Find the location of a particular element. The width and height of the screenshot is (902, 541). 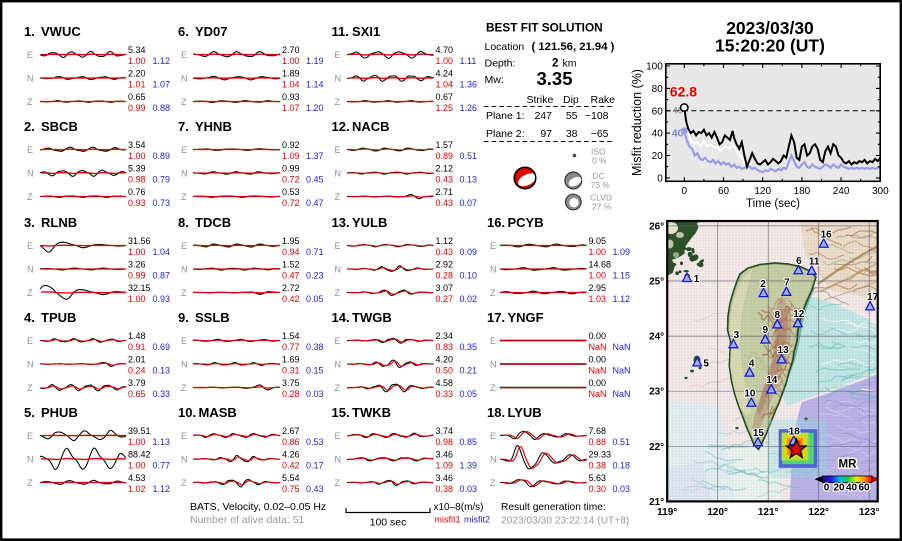

svg-text: 9. is located at coordinates (183, 317).